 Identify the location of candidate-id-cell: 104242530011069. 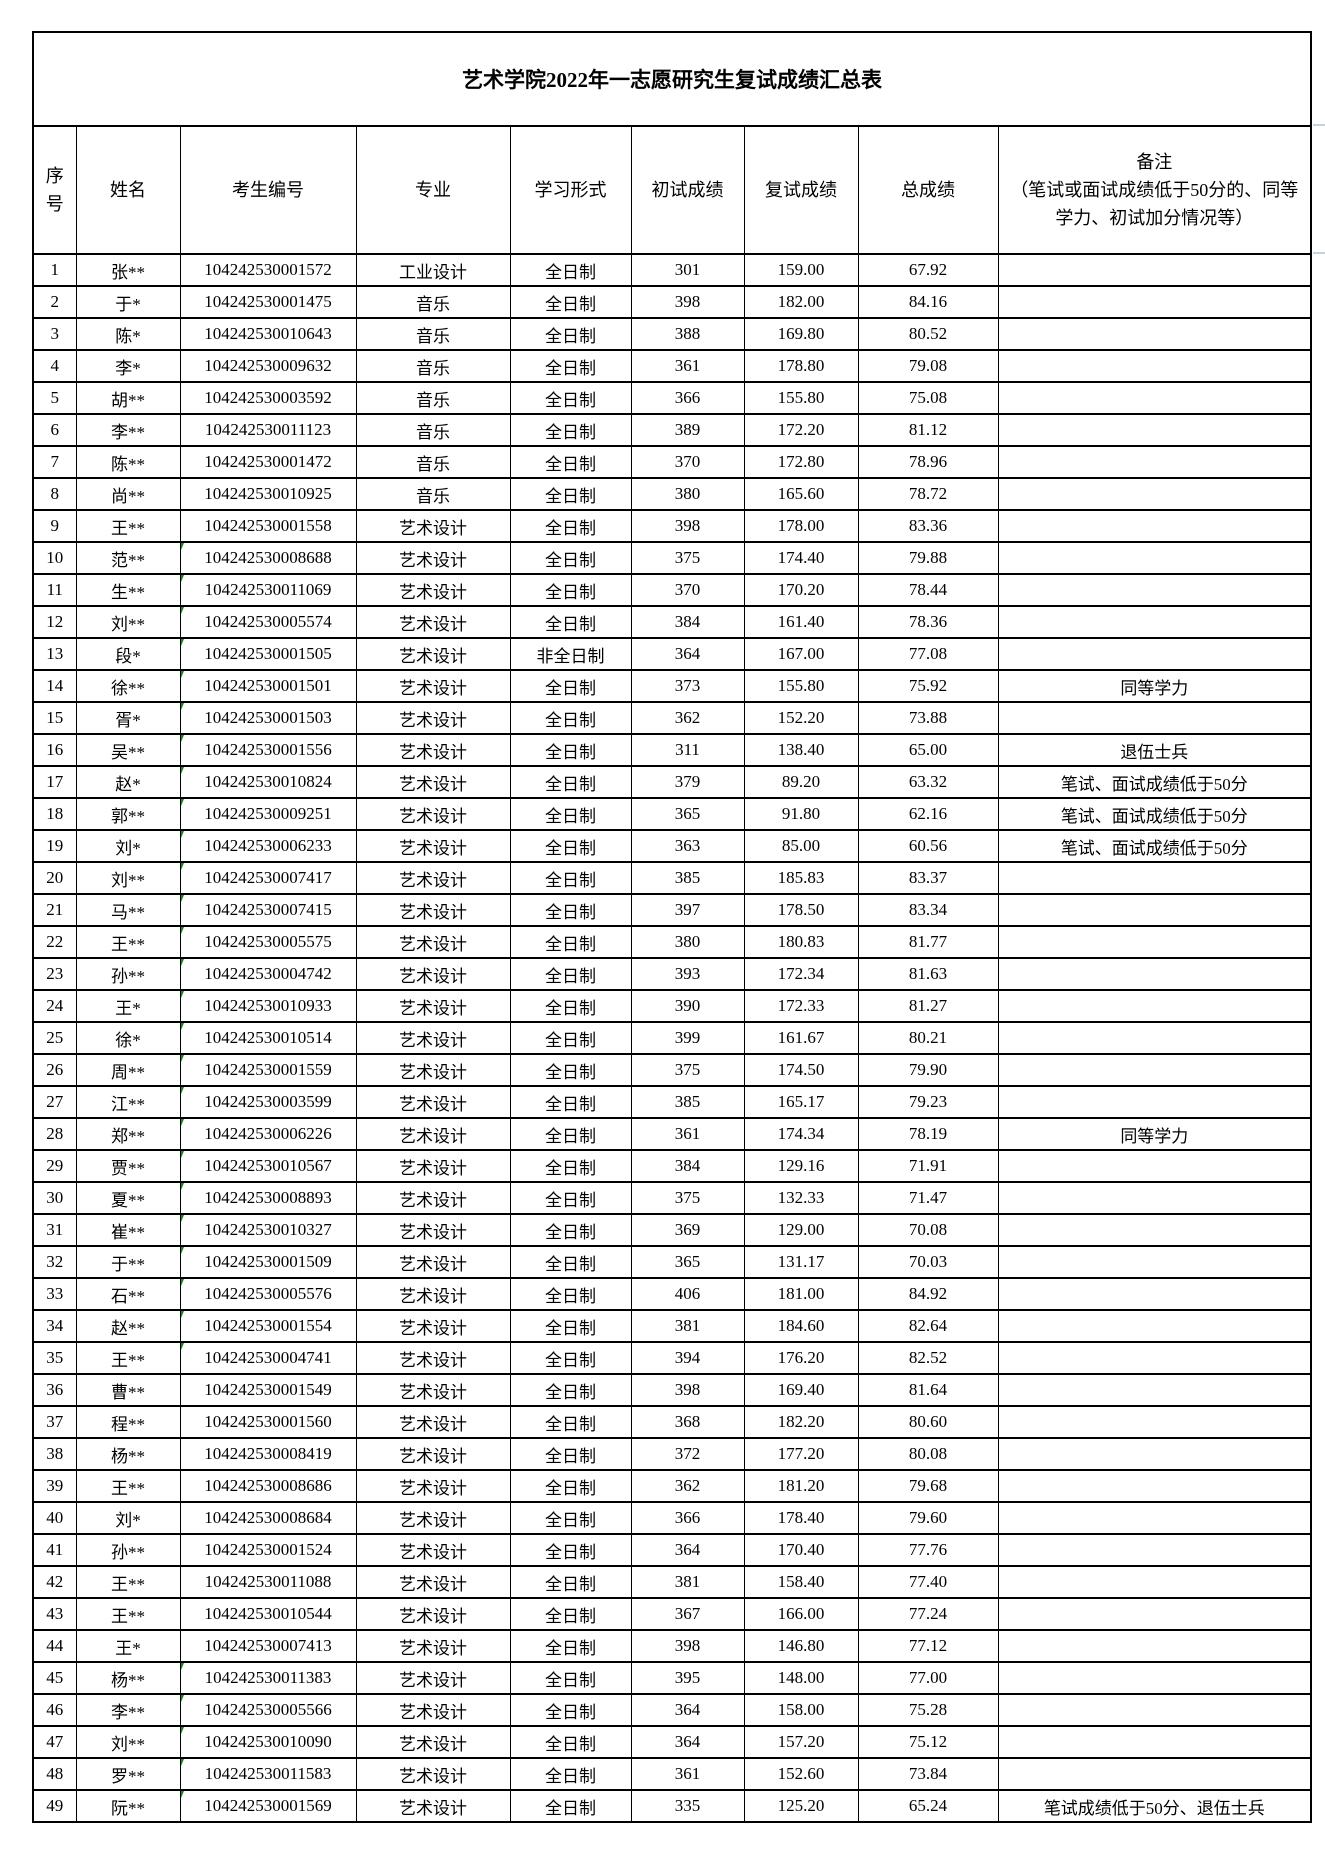
(268, 590).